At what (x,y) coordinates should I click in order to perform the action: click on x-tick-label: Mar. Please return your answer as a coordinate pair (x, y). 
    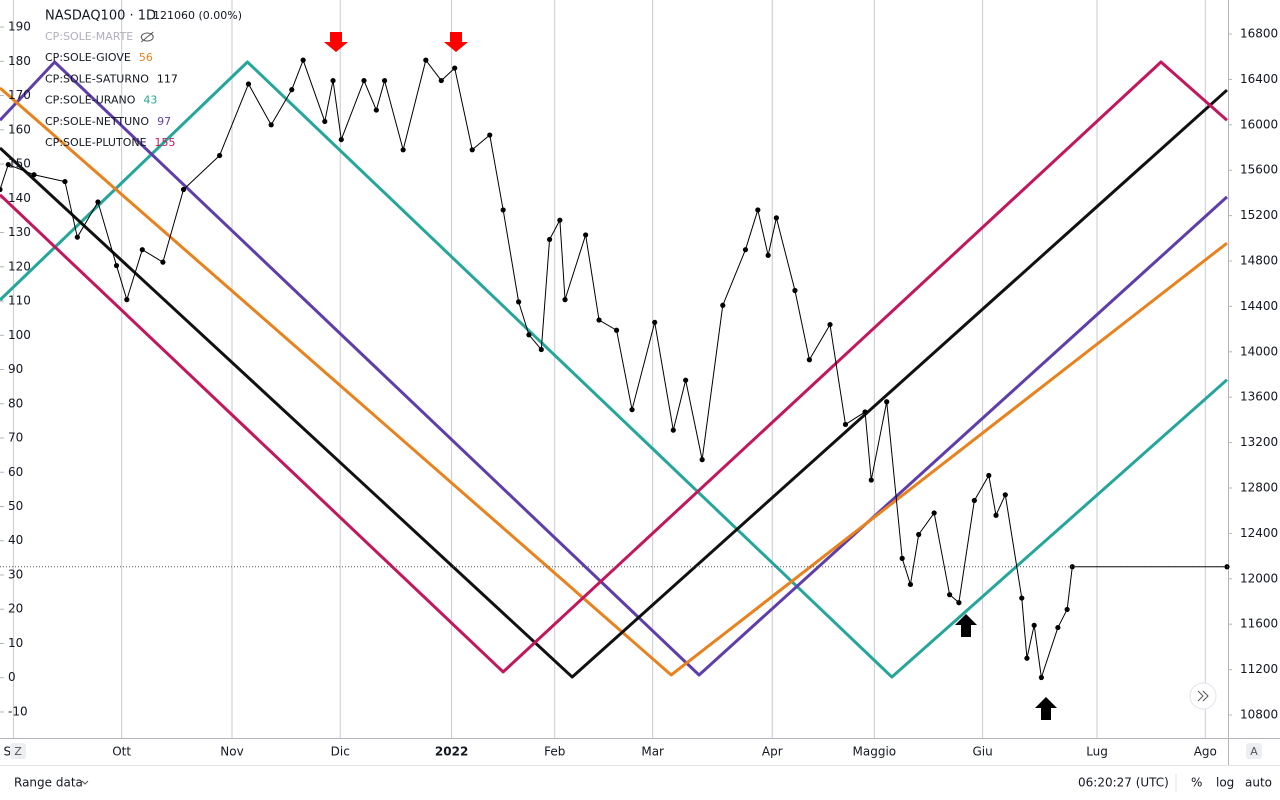
    Looking at the image, I should click on (652, 752).